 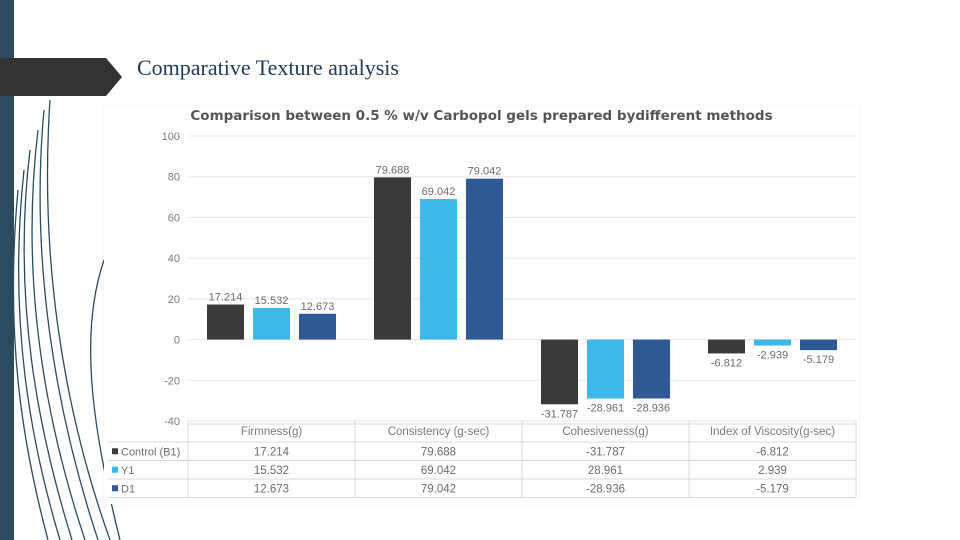 What do you see at coordinates (393, 170) in the screenshot?
I see `data-label: 79.688` at bounding box center [393, 170].